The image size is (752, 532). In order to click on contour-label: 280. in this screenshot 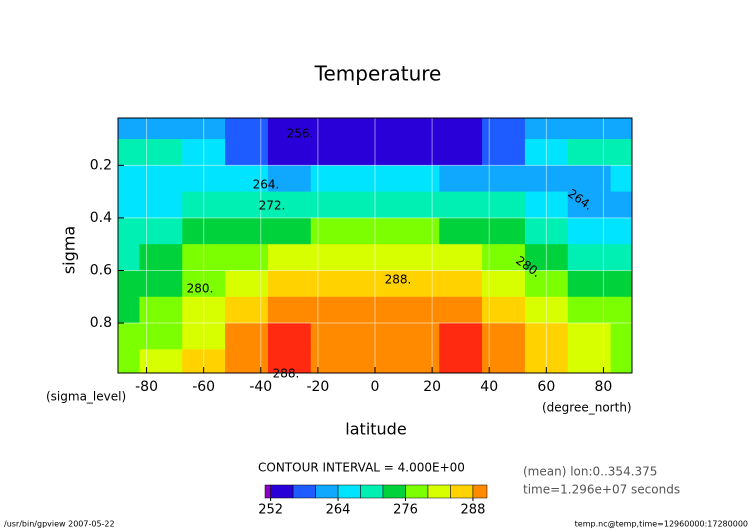, I will do `click(200, 289)`.